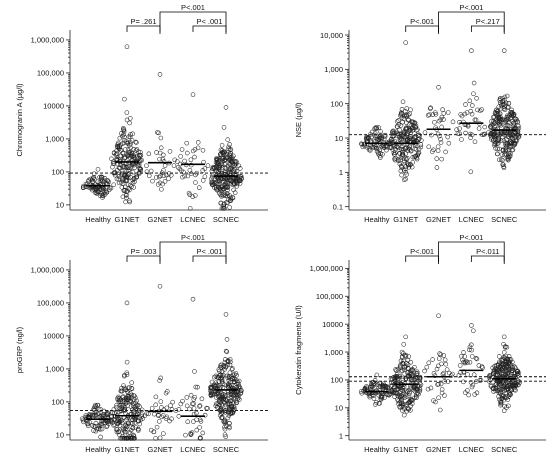  Describe the element at coordinates (50, 73) in the screenshot. I see `y-tick-label: 100,000` at that location.